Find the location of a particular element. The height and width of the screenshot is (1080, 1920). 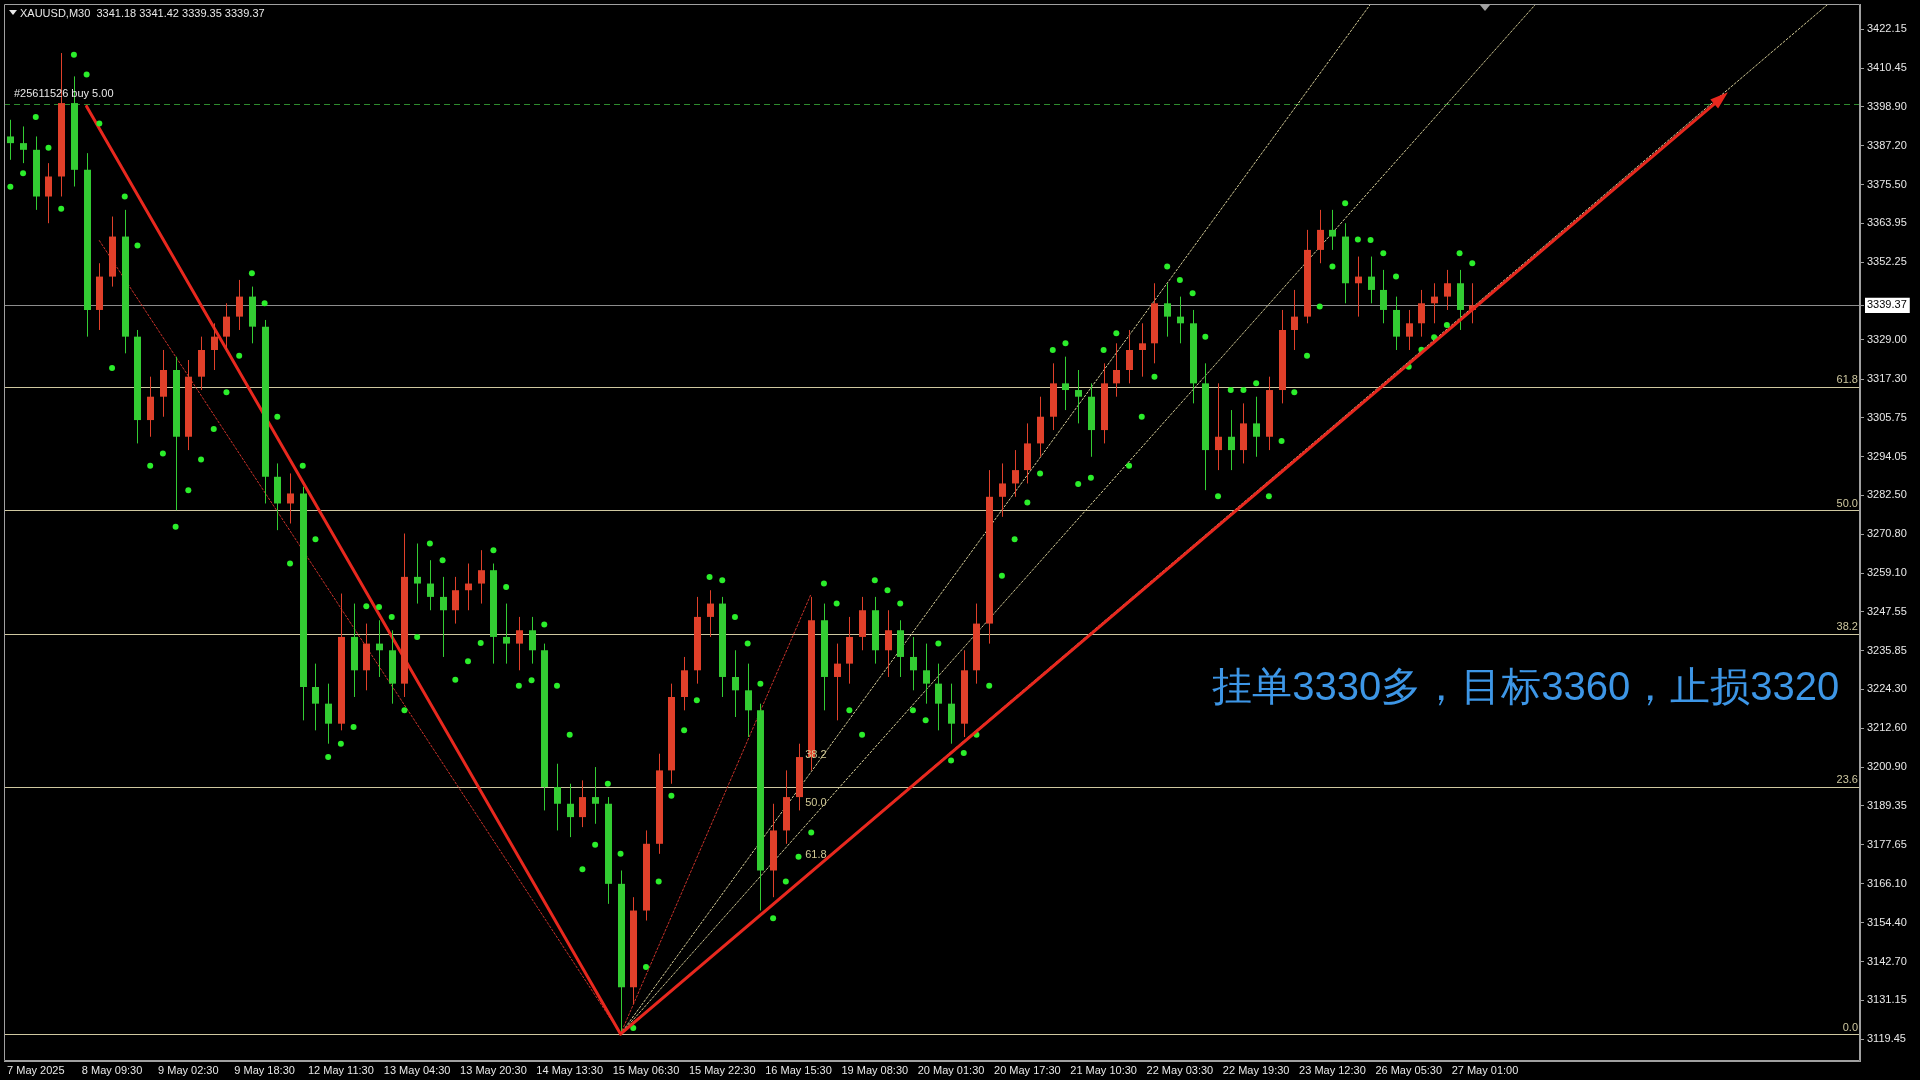

y-tick-label: 3235.85 is located at coordinates (1887, 649).